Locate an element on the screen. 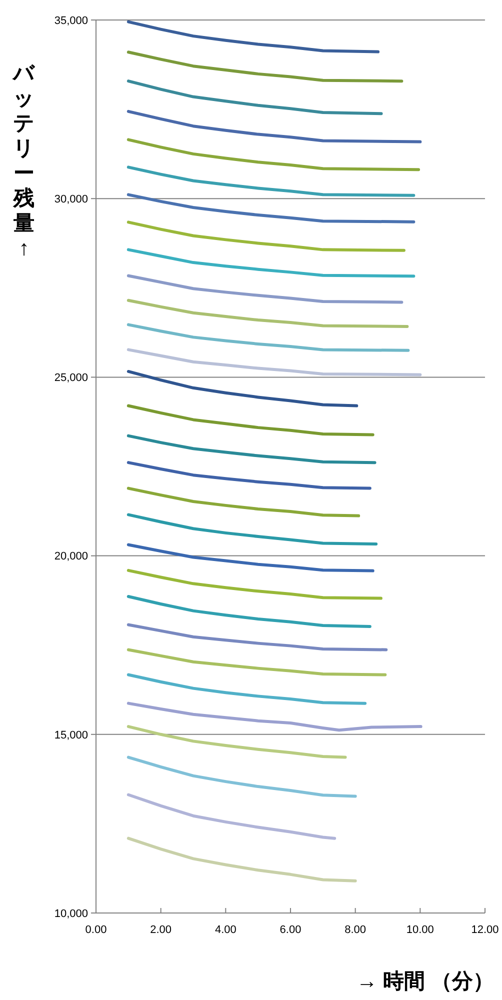 The height and width of the screenshot is (1000, 502). y-tick-label: 25,000 is located at coordinates (71, 378).